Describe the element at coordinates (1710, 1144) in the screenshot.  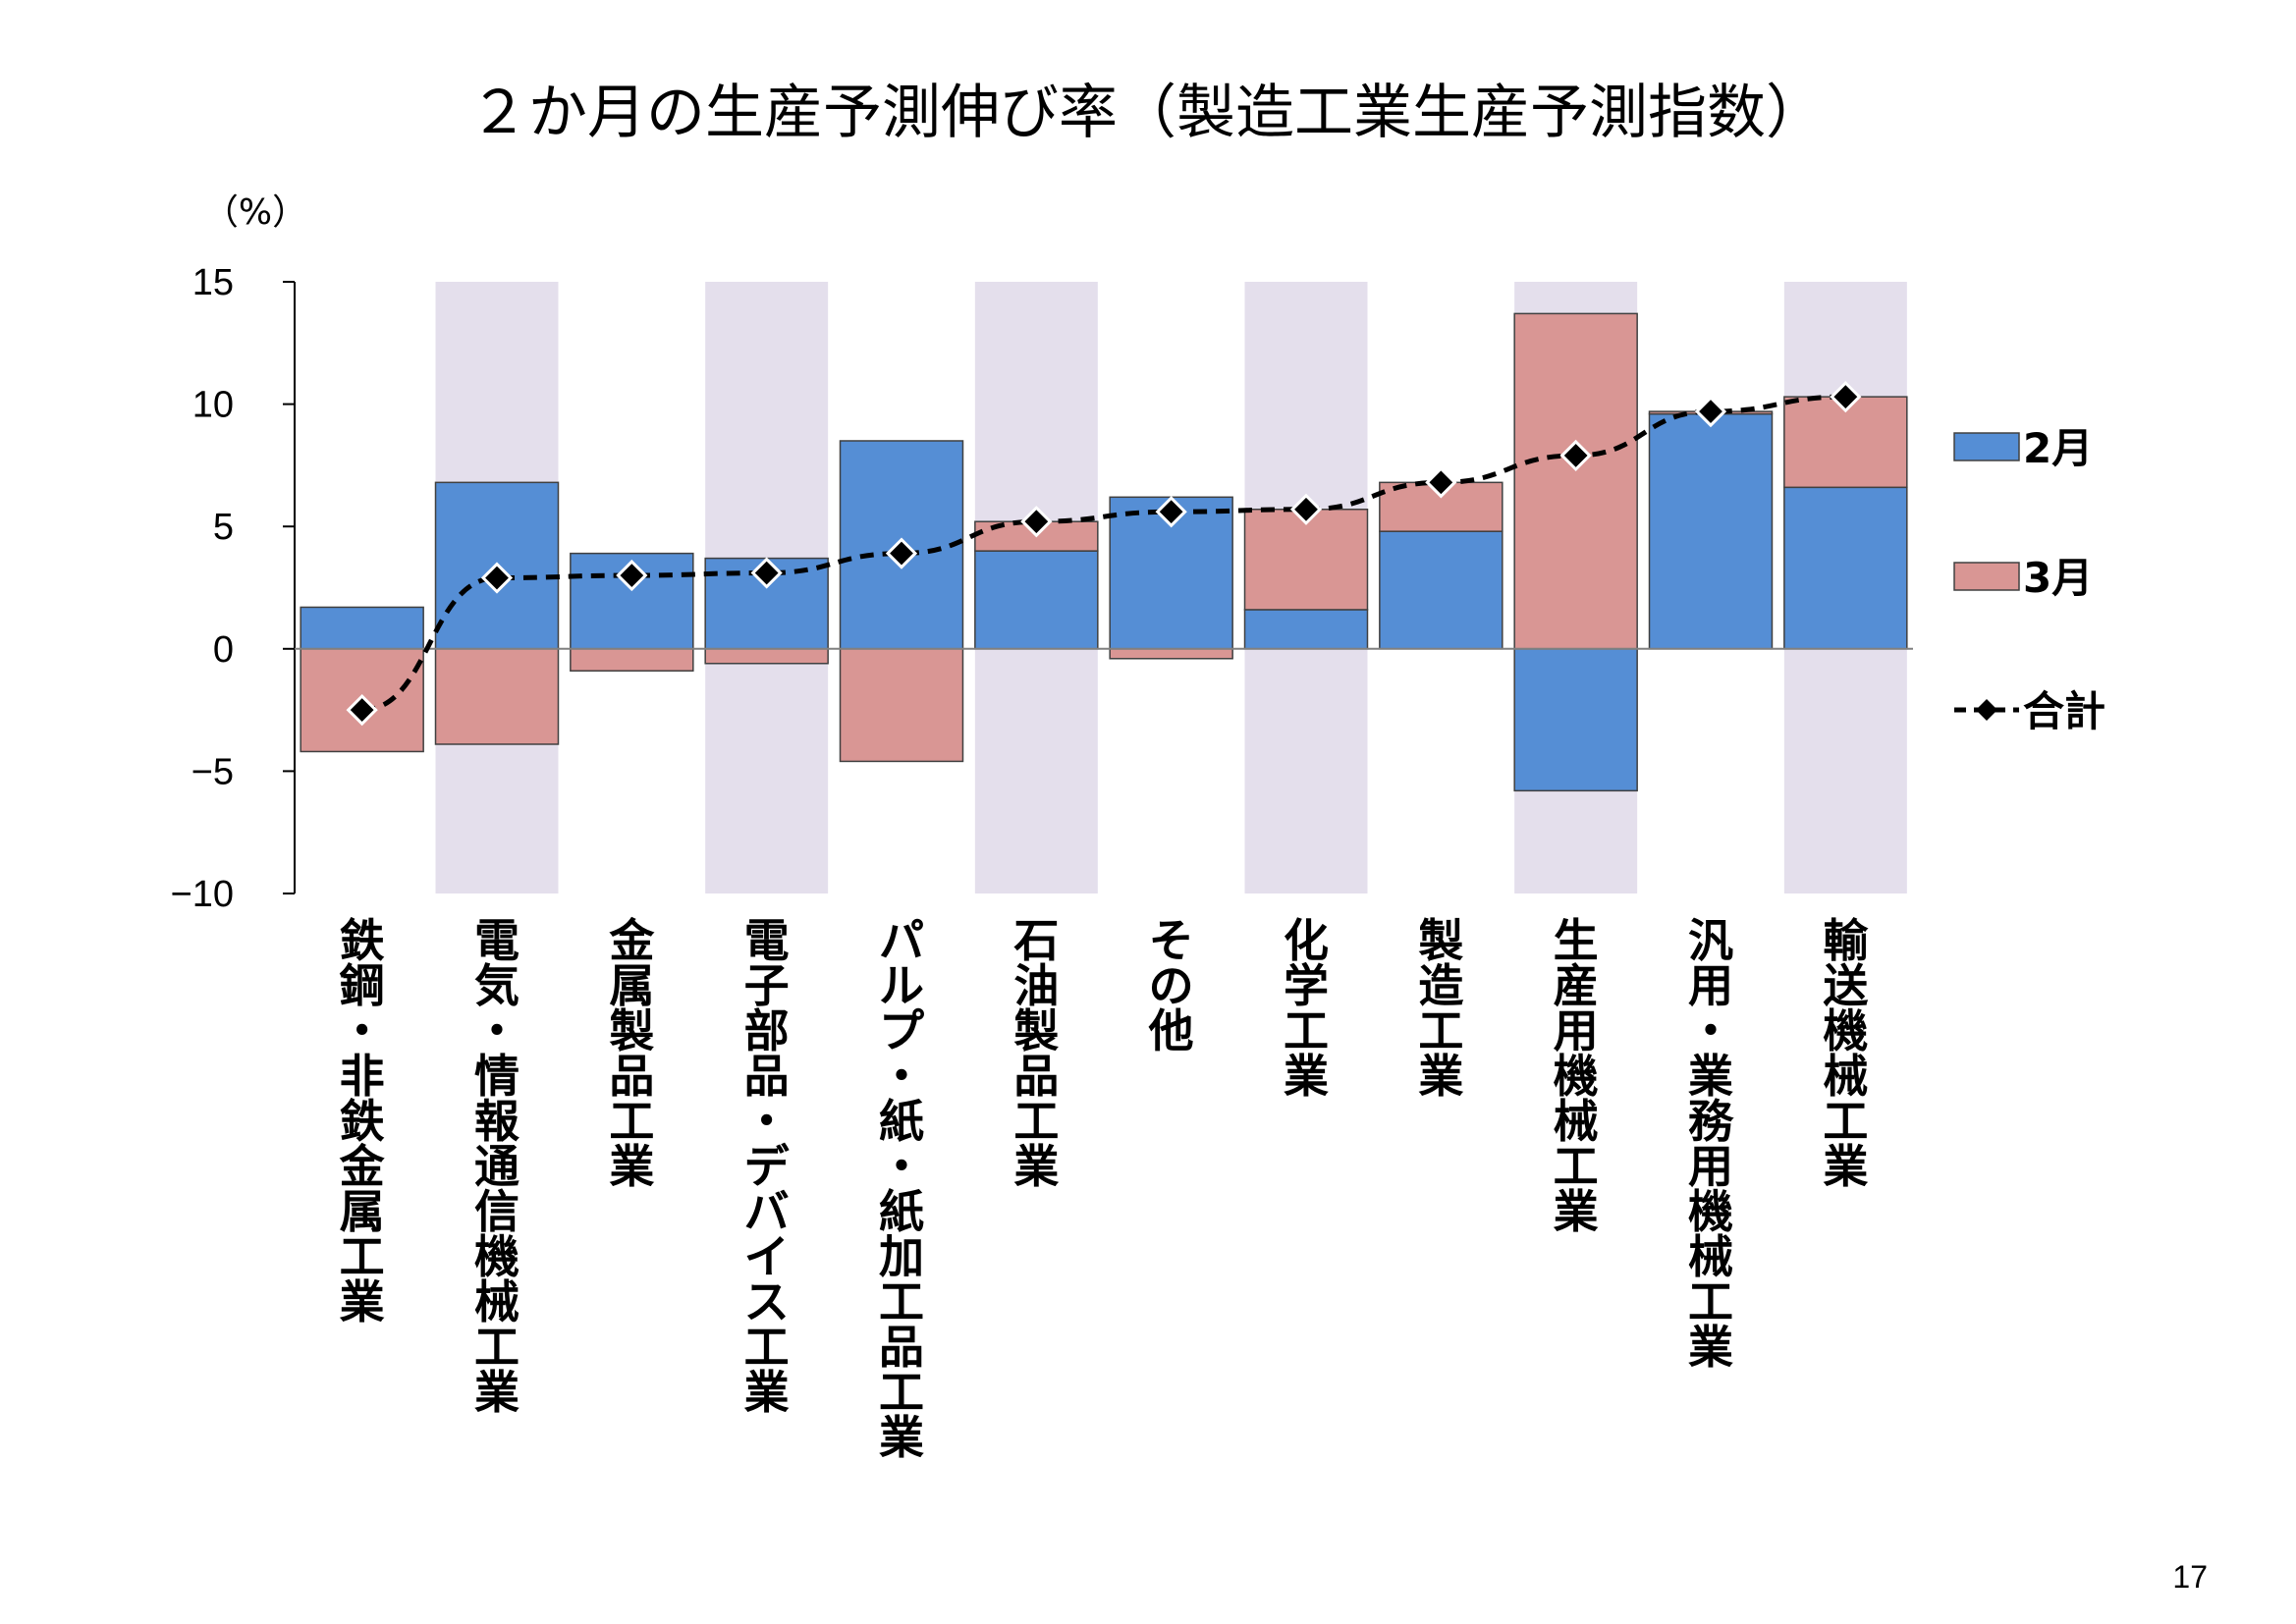
I see `category-label: 汎用・業務用機械工業` at that location.